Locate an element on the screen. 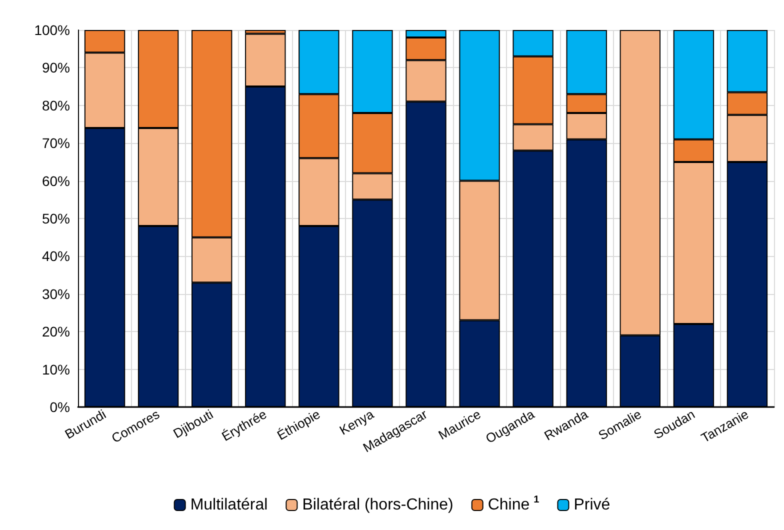  legend-label: Multilatéral is located at coordinates (229, 505).